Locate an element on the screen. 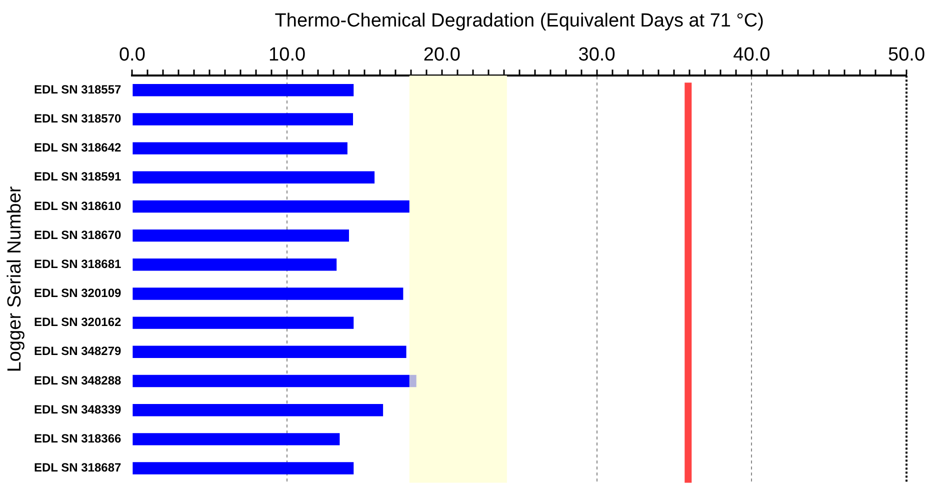 This screenshot has height=493, width=928. y-tick-label: EDL SN 318366 is located at coordinates (78, 438).